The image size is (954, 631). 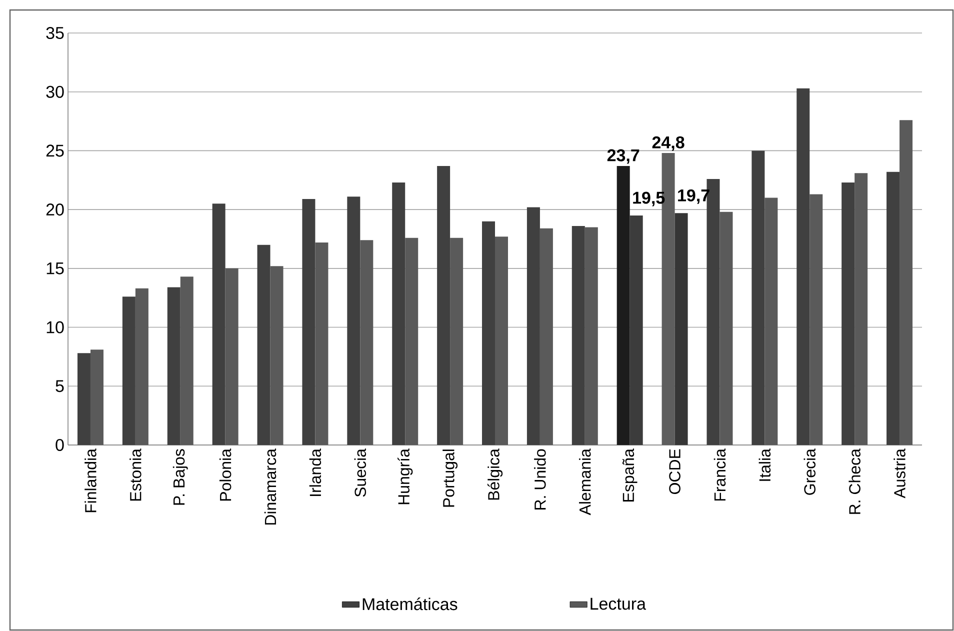 What do you see at coordinates (764, 464) in the screenshot?
I see `x-tick-label: Italia` at bounding box center [764, 464].